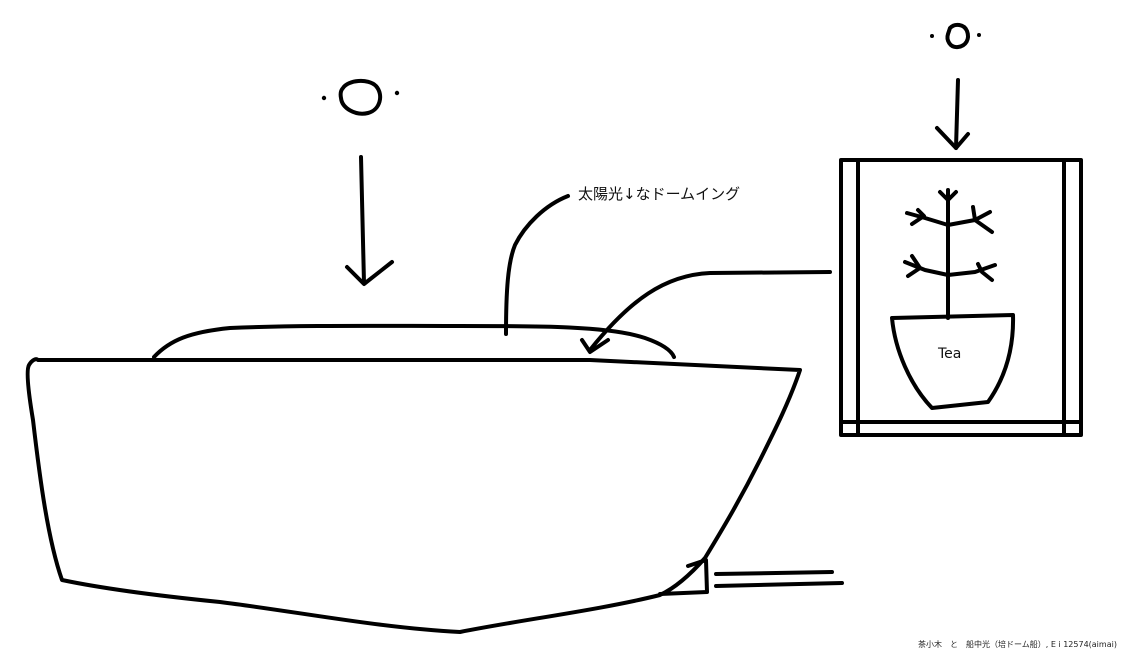  I want to click on figure-caption: 茶小木 と 船中光（培ドーム船）, E i 12574(aimai), so click(1017, 644).